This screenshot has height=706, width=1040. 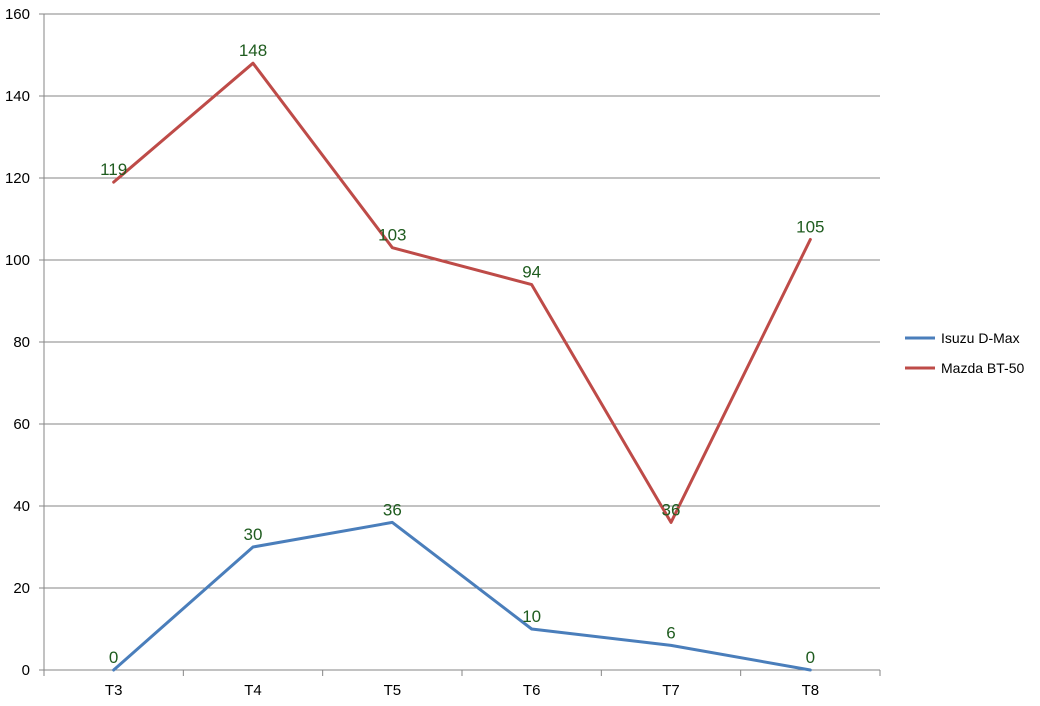 What do you see at coordinates (810, 227) in the screenshot?
I see `data-label: 105` at bounding box center [810, 227].